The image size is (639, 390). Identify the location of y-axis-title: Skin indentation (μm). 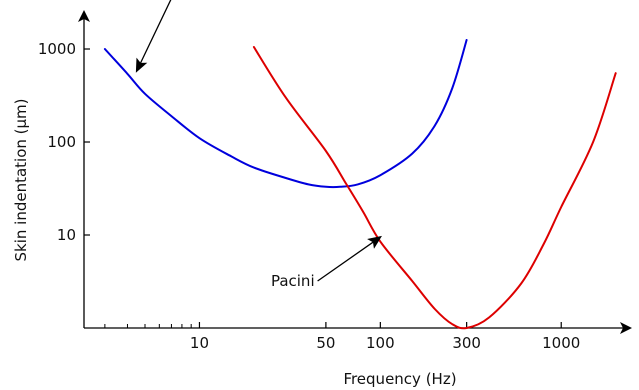
(21, 179).